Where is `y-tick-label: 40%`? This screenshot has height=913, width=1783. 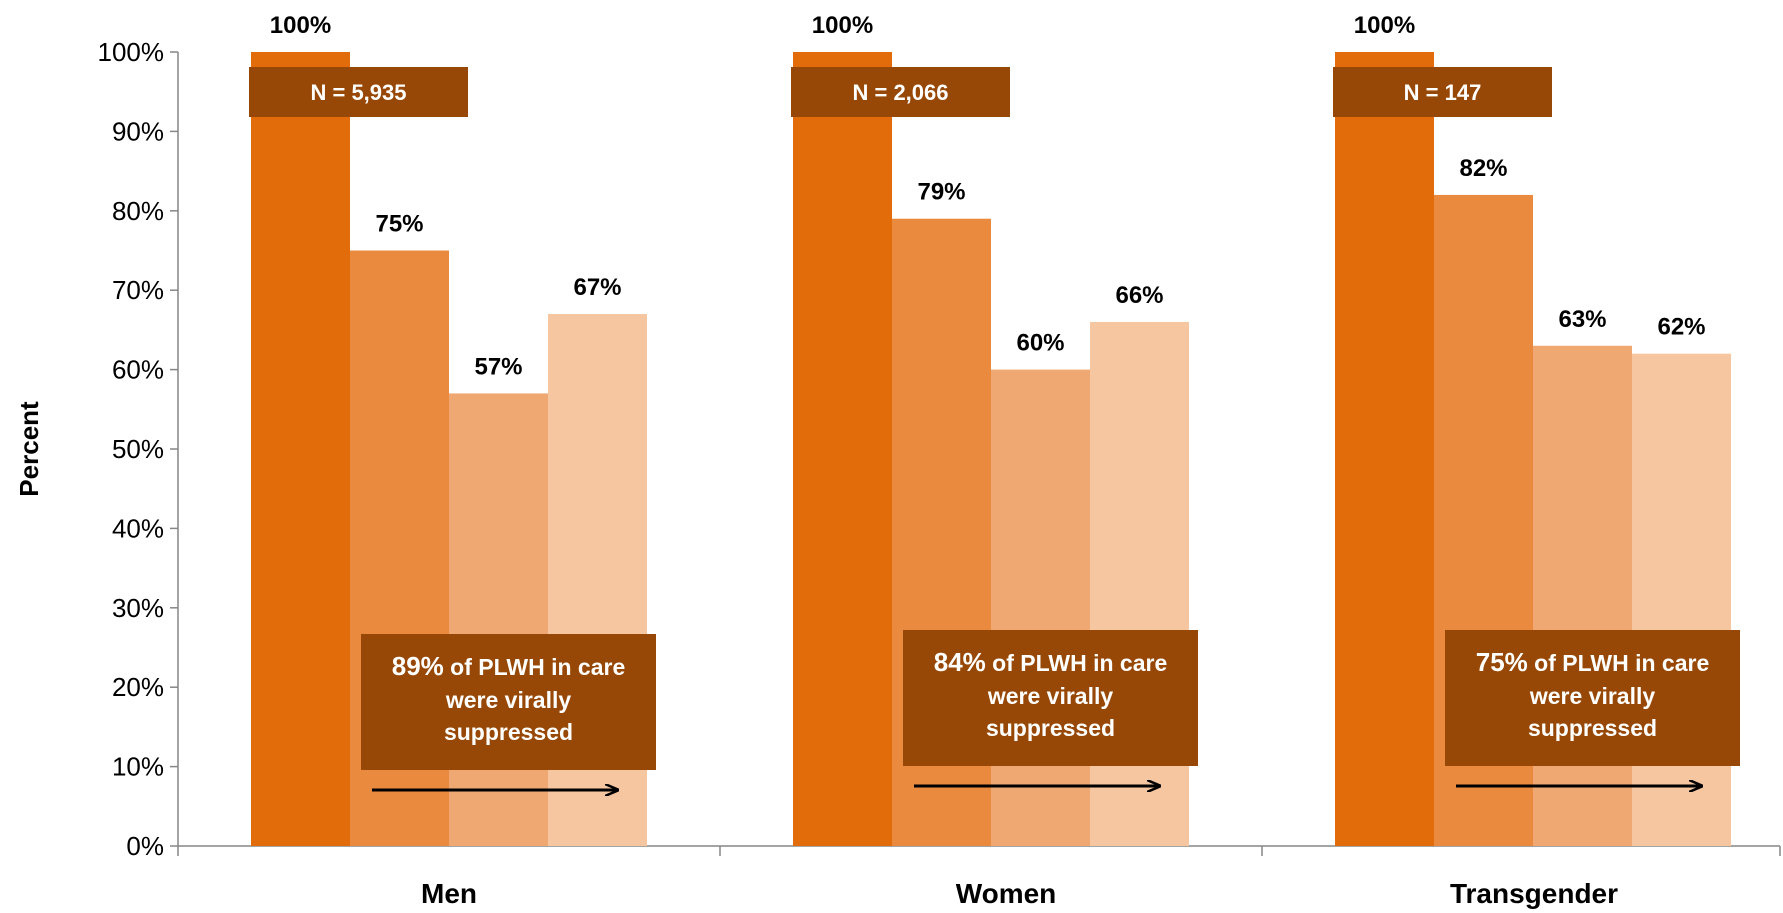
y-tick-label: 40% is located at coordinates (138, 528).